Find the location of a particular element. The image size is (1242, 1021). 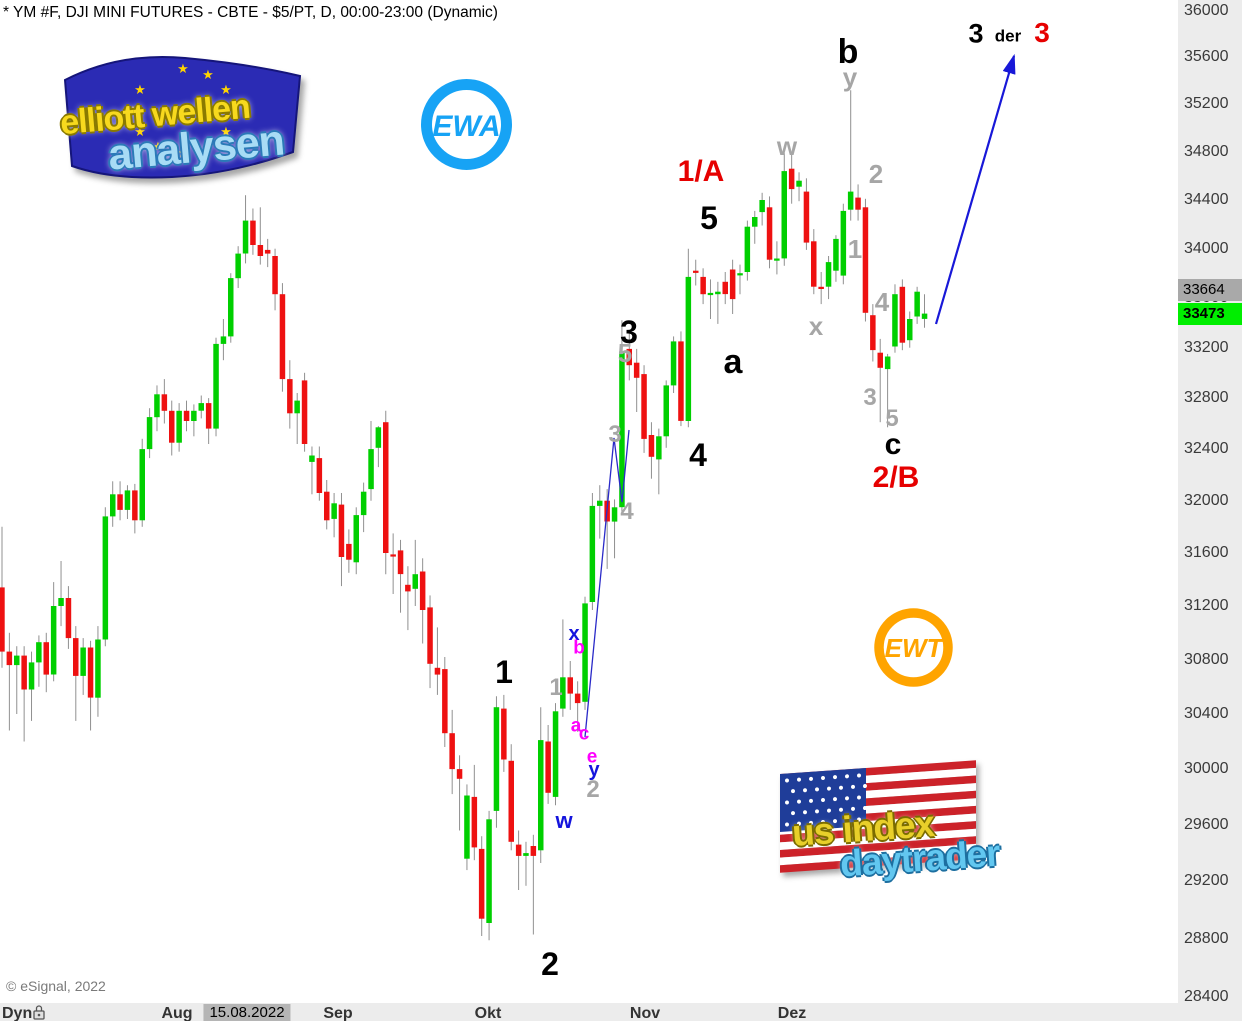

price-tick-label: 33200 is located at coordinates (1206, 347).